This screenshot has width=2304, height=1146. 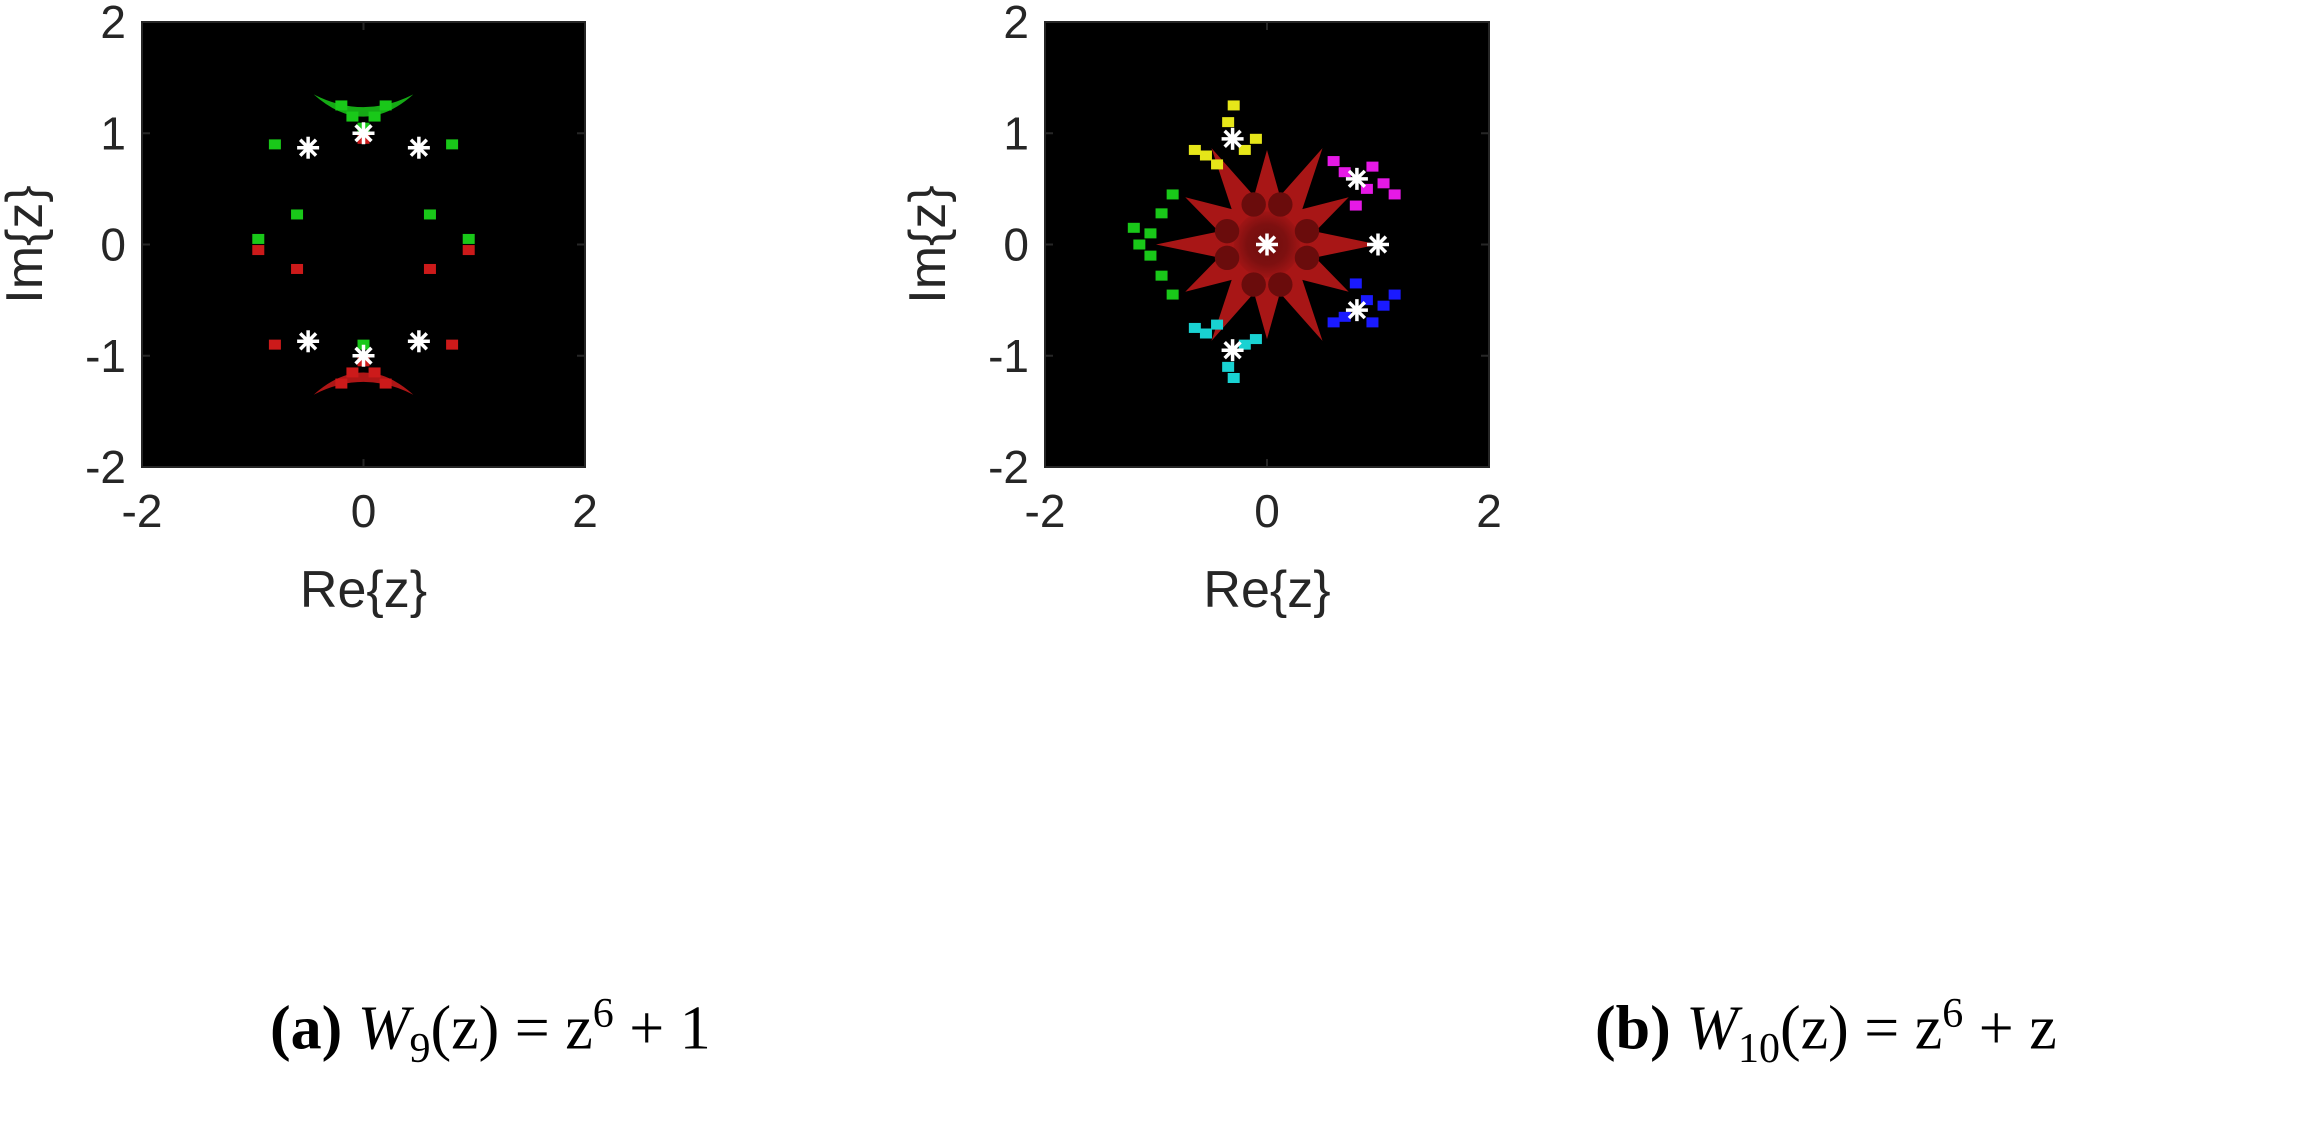 What do you see at coordinates (1266, 590) in the screenshot?
I see `panel-b-x-axis-label: Re{z}` at bounding box center [1266, 590].